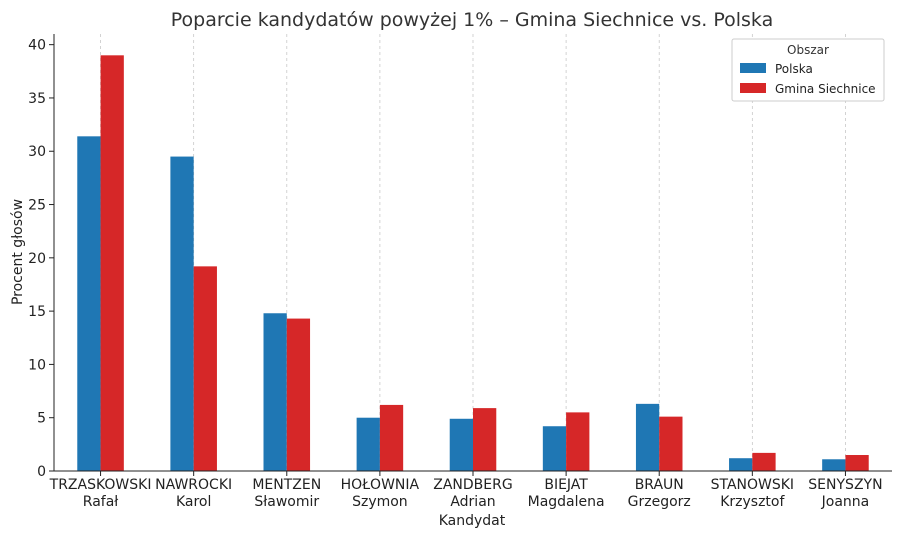 This screenshot has width=900, height=537. I want to click on y-tick-label: 20, so click(37, 259).